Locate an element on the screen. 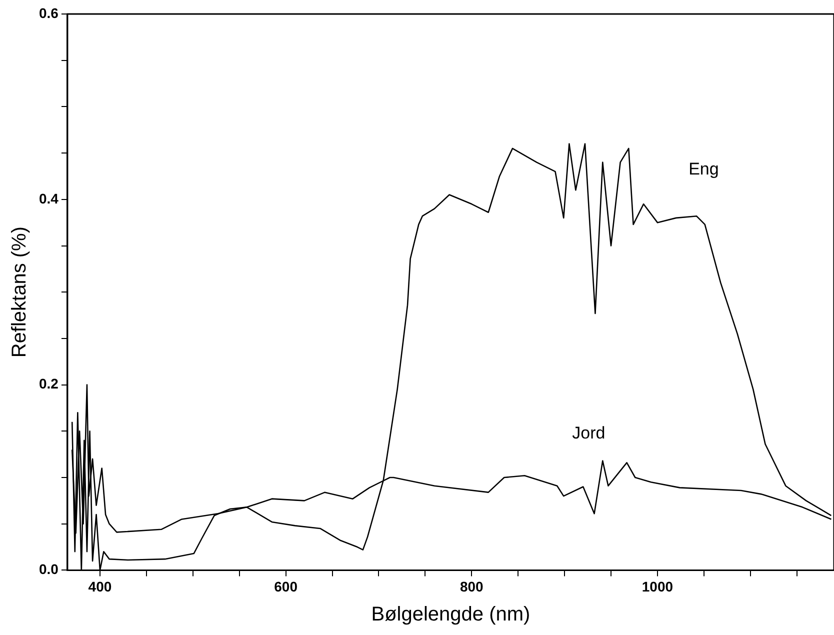 This screenshot has height=635, width=834. y-axis-title: Reflektans (%) is located at coordinates (19, 292).